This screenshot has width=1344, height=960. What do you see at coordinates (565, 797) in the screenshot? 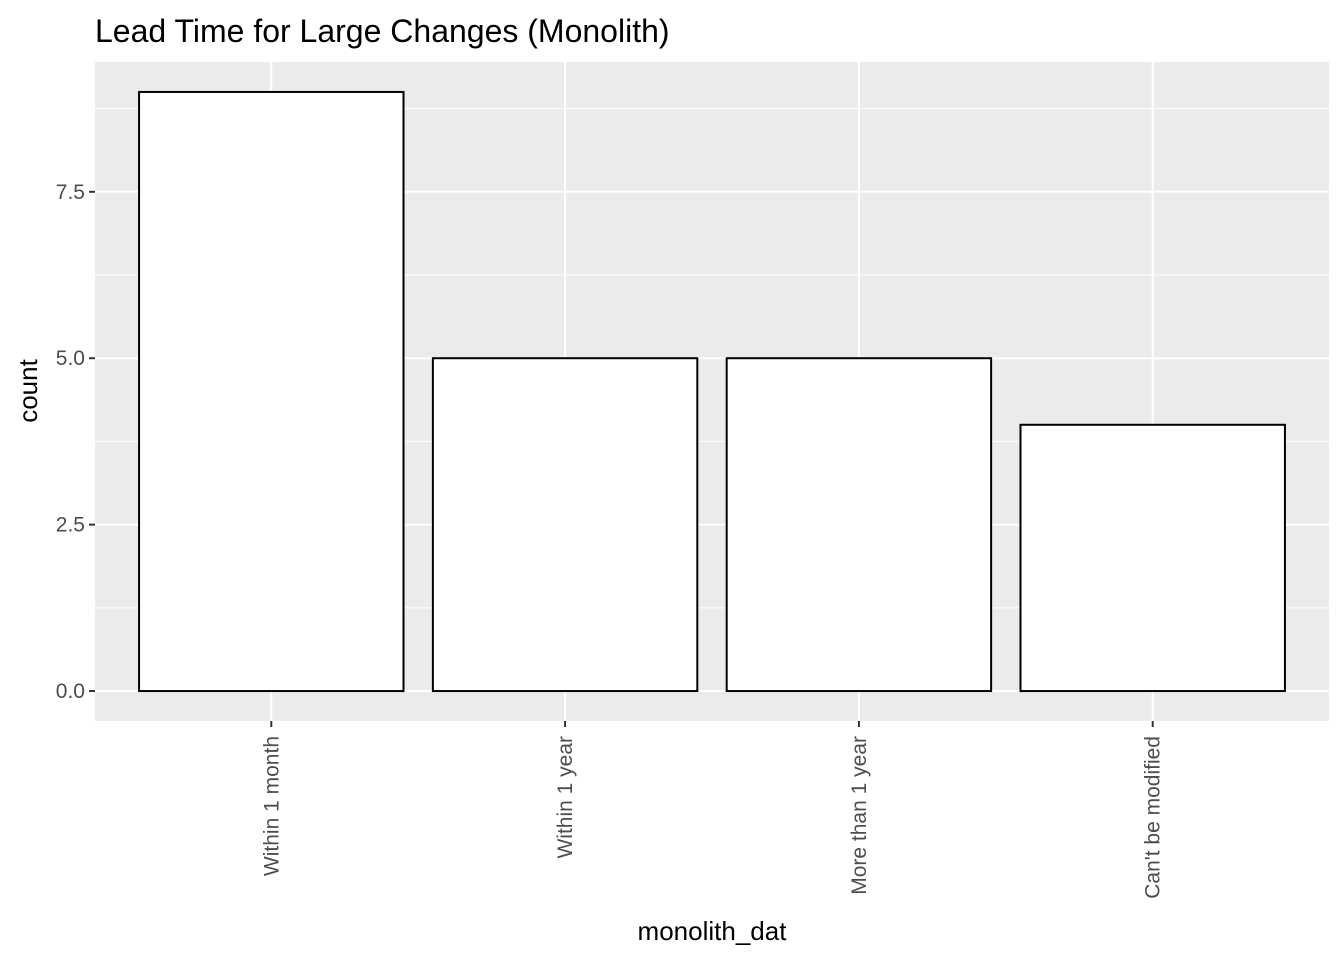
I see `x-tick-label: Within 1 year` at bounding box center [565, 797].